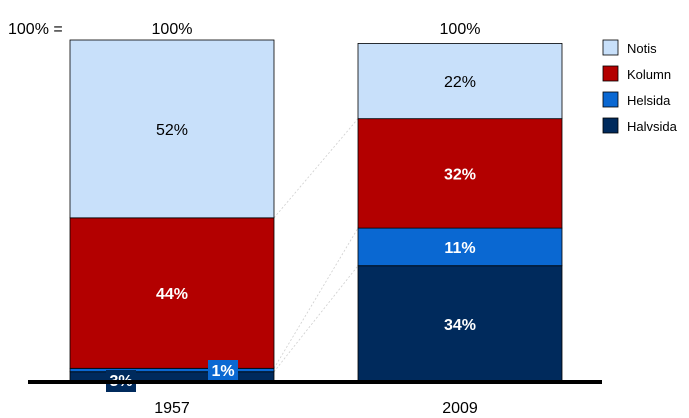 This screenshot has height=418, width=689. I want to click on bar-notis-2009, so click(460, 81).